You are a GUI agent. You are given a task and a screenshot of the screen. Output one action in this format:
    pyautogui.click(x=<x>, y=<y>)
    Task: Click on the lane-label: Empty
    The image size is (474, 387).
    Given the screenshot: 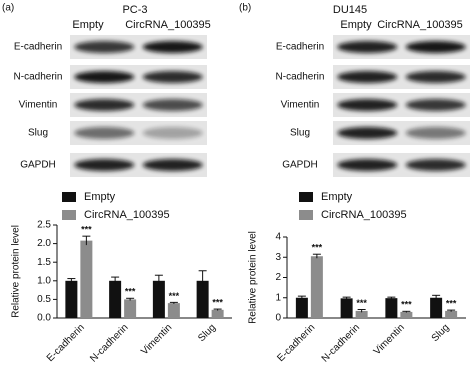 What is the action you would take?
    pyautogui.click(x=356, y=25)
    